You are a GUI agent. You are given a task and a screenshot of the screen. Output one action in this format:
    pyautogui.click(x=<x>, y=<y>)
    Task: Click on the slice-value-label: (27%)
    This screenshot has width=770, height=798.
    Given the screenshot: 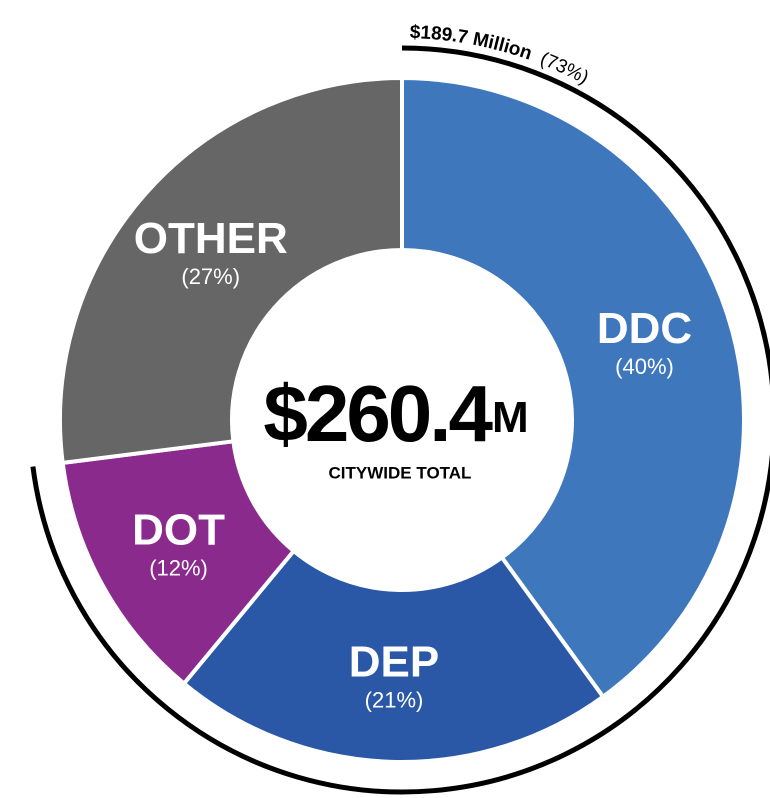 What is the action you would take?
    pyautogui.click(x=210, y=276)
    